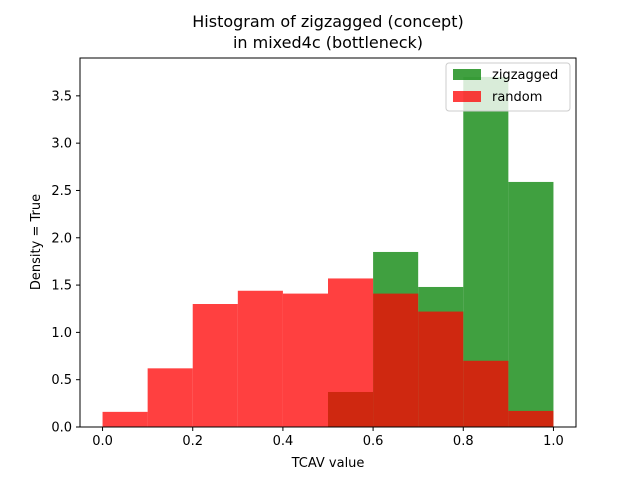 Image resolution: width=640 pixels, height=480 pixels. I want to click on legend-swatch-zigzagged, so click(467, 74).